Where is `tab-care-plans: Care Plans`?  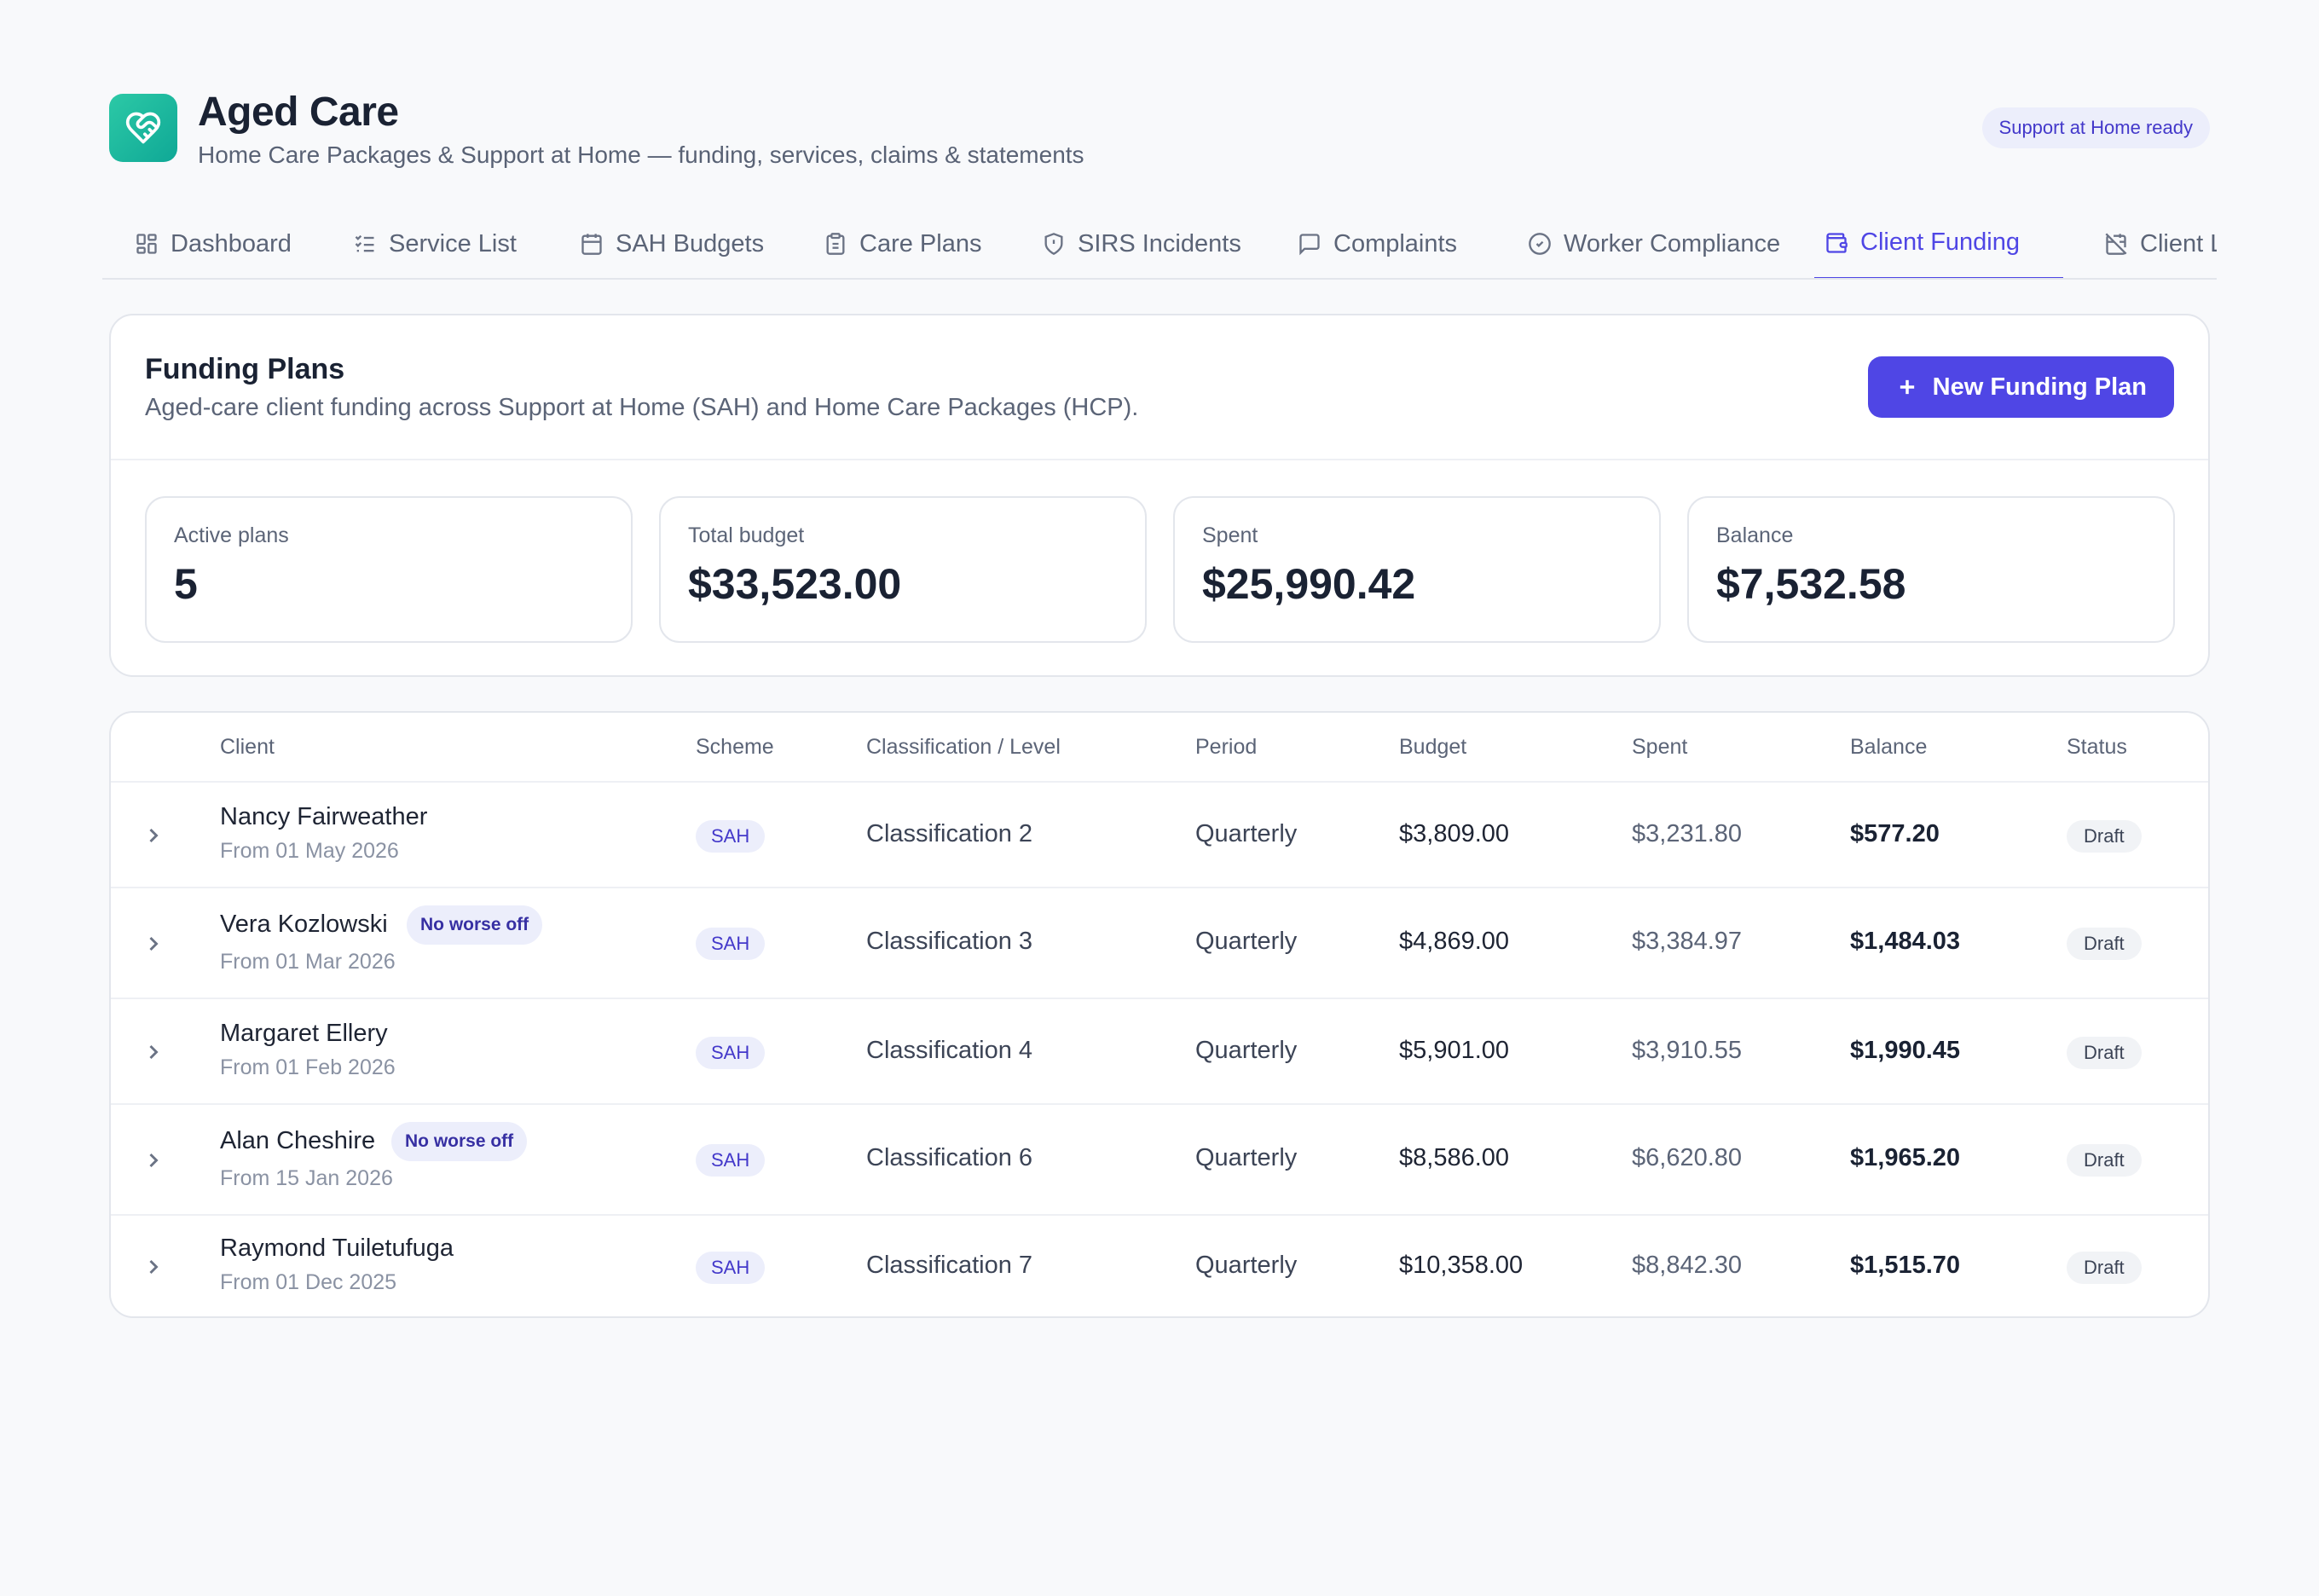 tab-care-plans: Care Plans is located at coordinates (902, 245).